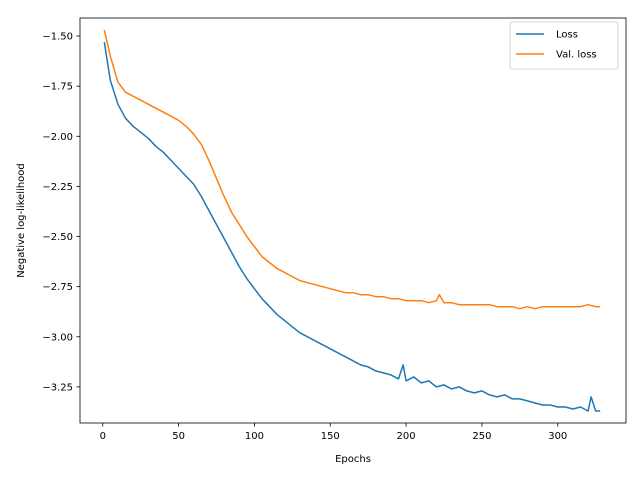 Image resolution: width=640 pixels, height=480 pixels. What do you see at coordinates (57, 387) in the screenshot?
I see `y-tick-label: −3.25` at bounding box center [57, 387].